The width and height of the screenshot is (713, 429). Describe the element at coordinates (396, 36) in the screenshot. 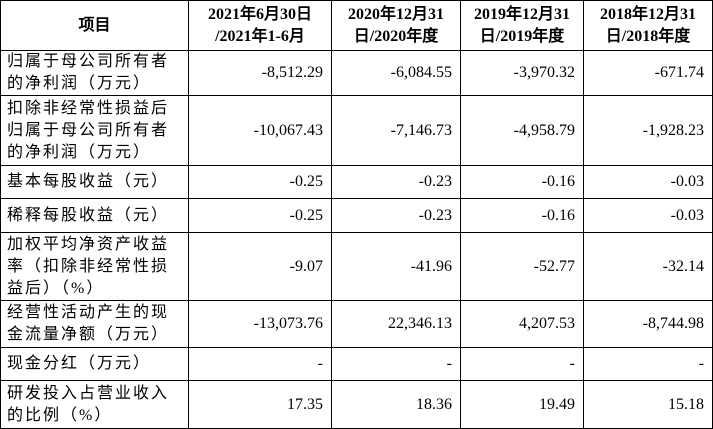

I see `text-line: 日/2020年度` at that location.